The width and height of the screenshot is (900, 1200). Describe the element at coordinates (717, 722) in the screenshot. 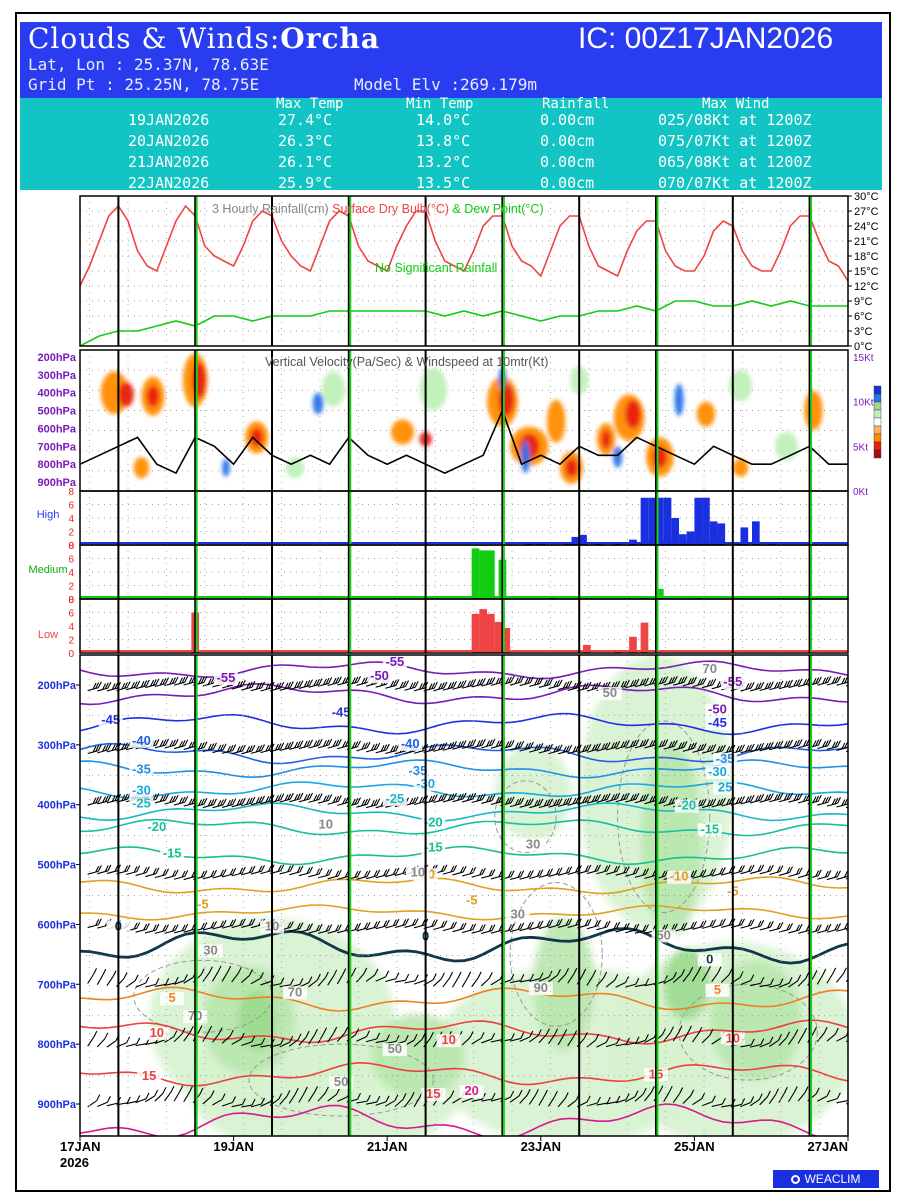

I see `contour-label: -45` at that location.